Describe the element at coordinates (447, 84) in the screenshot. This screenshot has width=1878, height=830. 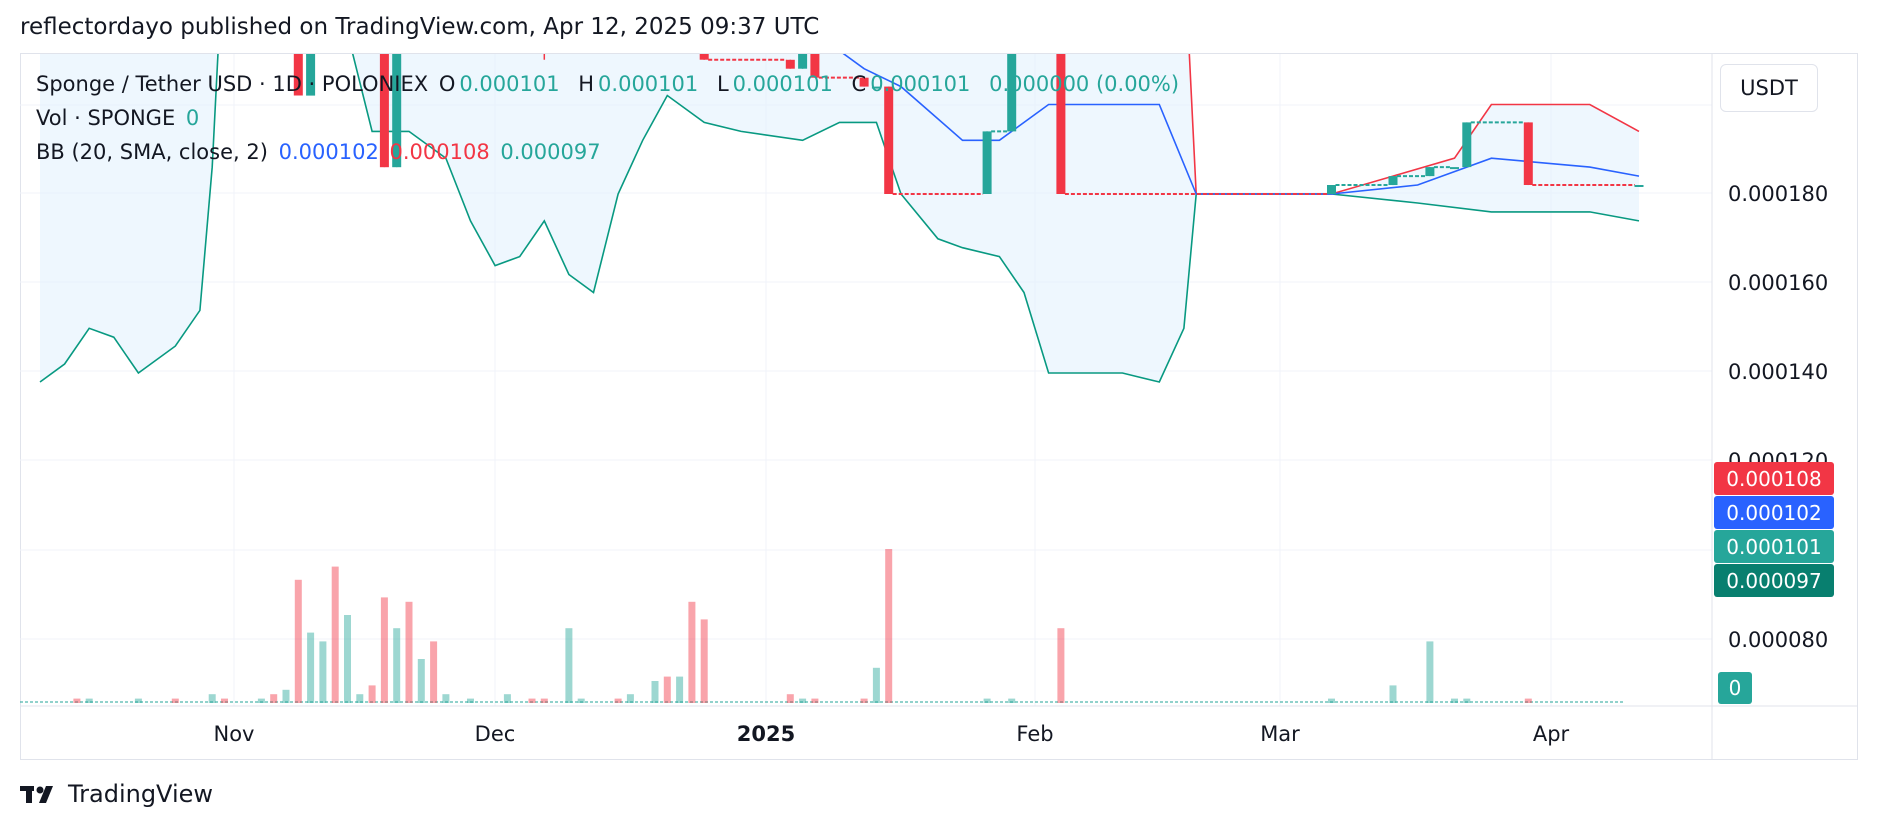
I see `open-label: O` at that location.